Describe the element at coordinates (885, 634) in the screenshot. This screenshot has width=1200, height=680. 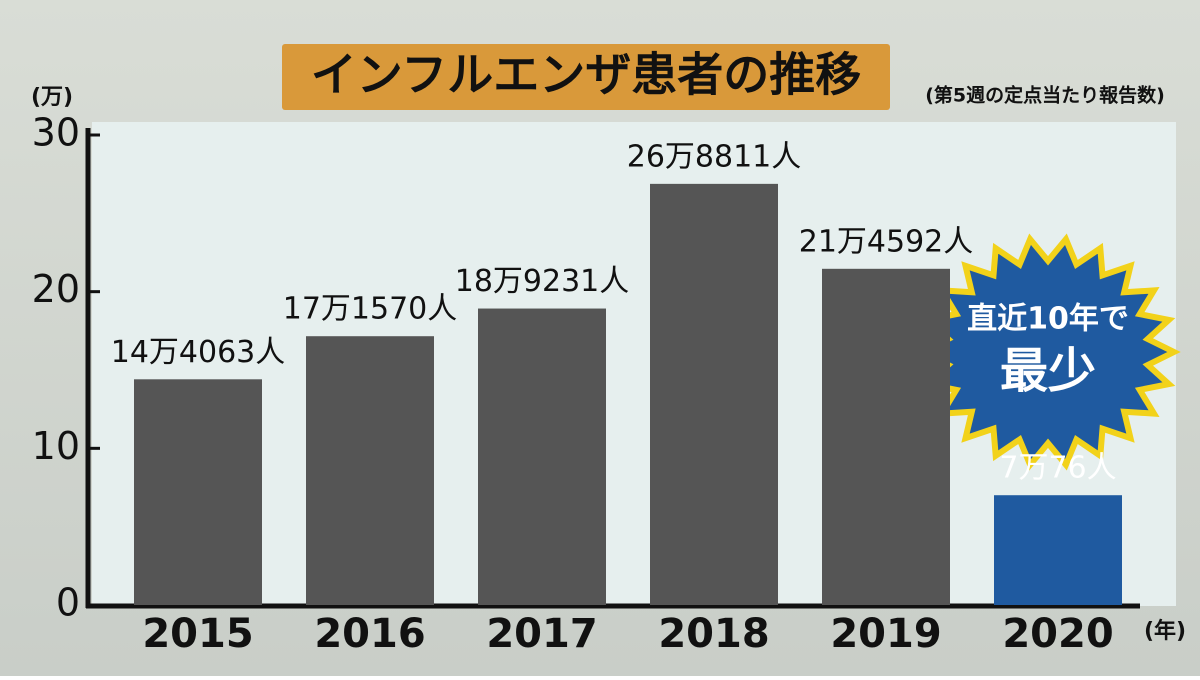
I see `x-tick-label: 2019` at that location.